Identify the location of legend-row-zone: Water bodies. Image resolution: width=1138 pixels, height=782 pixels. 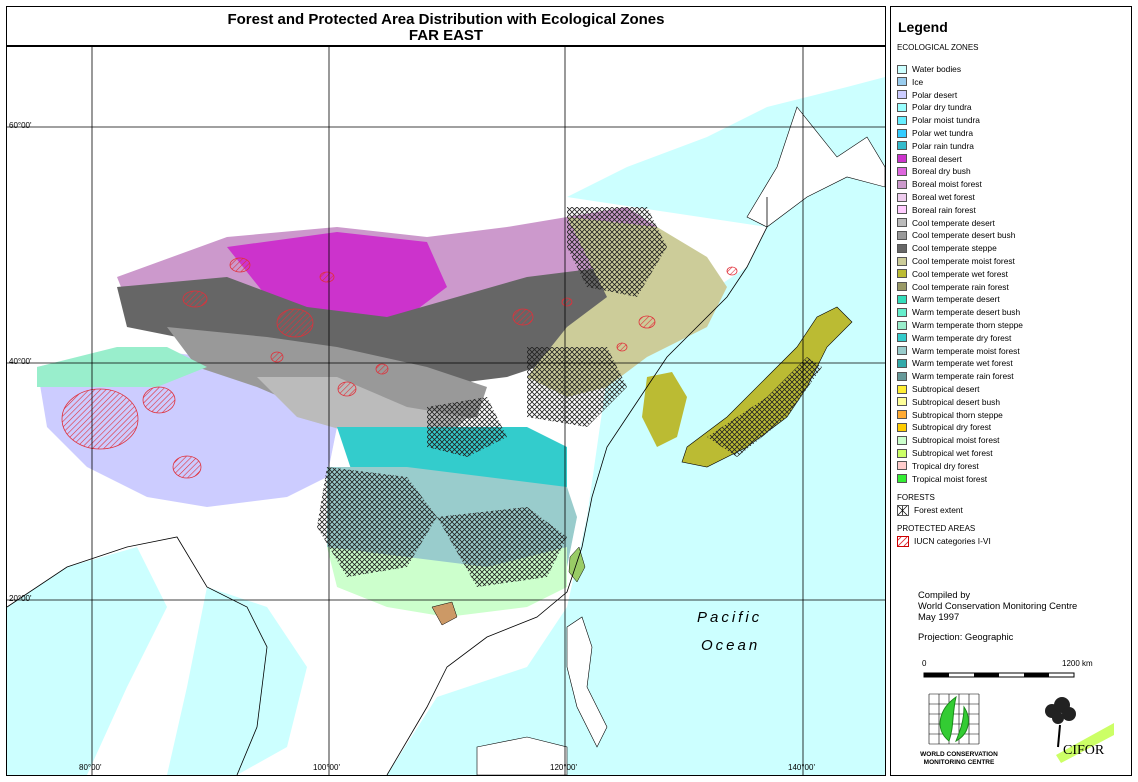
(929, 69).